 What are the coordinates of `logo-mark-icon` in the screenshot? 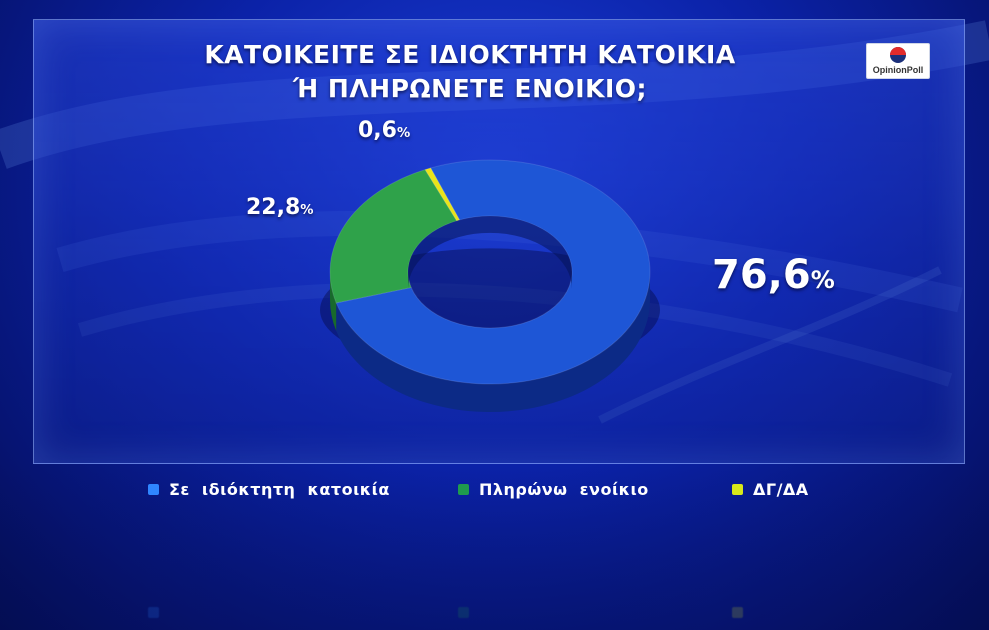 It's located at (898, 55).